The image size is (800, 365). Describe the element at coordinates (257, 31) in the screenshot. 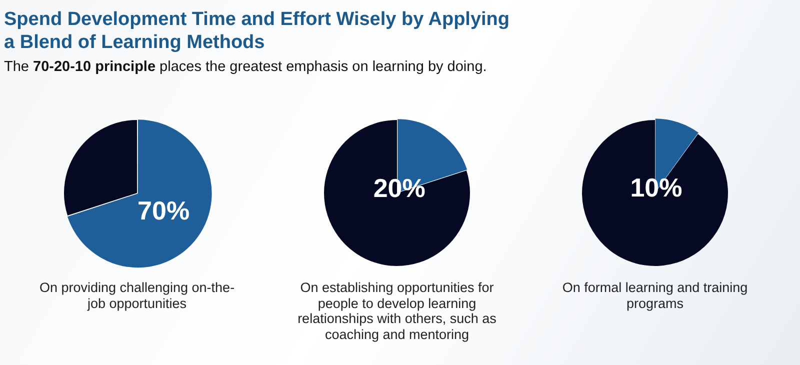

I see `text: Spend Development Time and Effort Wisely by Applying a Blend of Learning Methods` at that location.